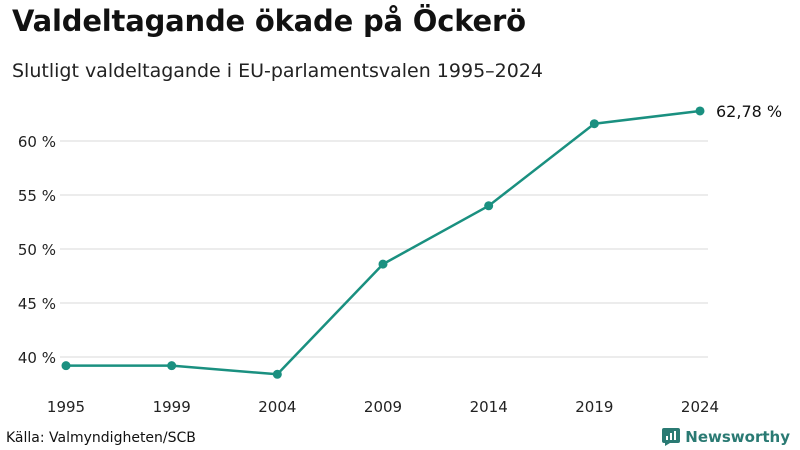  I want to click on y-tick-label: 50 %, so click(37, 250).